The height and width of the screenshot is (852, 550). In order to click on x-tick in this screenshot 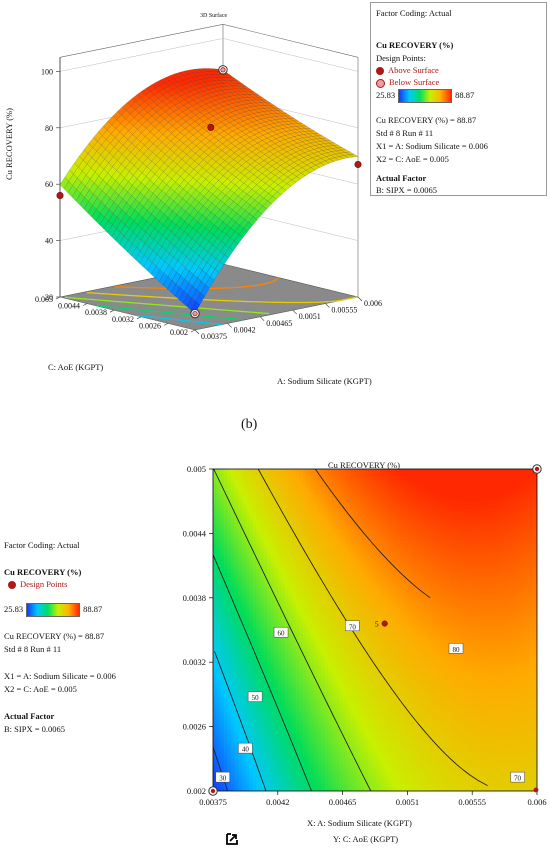, I will do `click(197, 332)`.